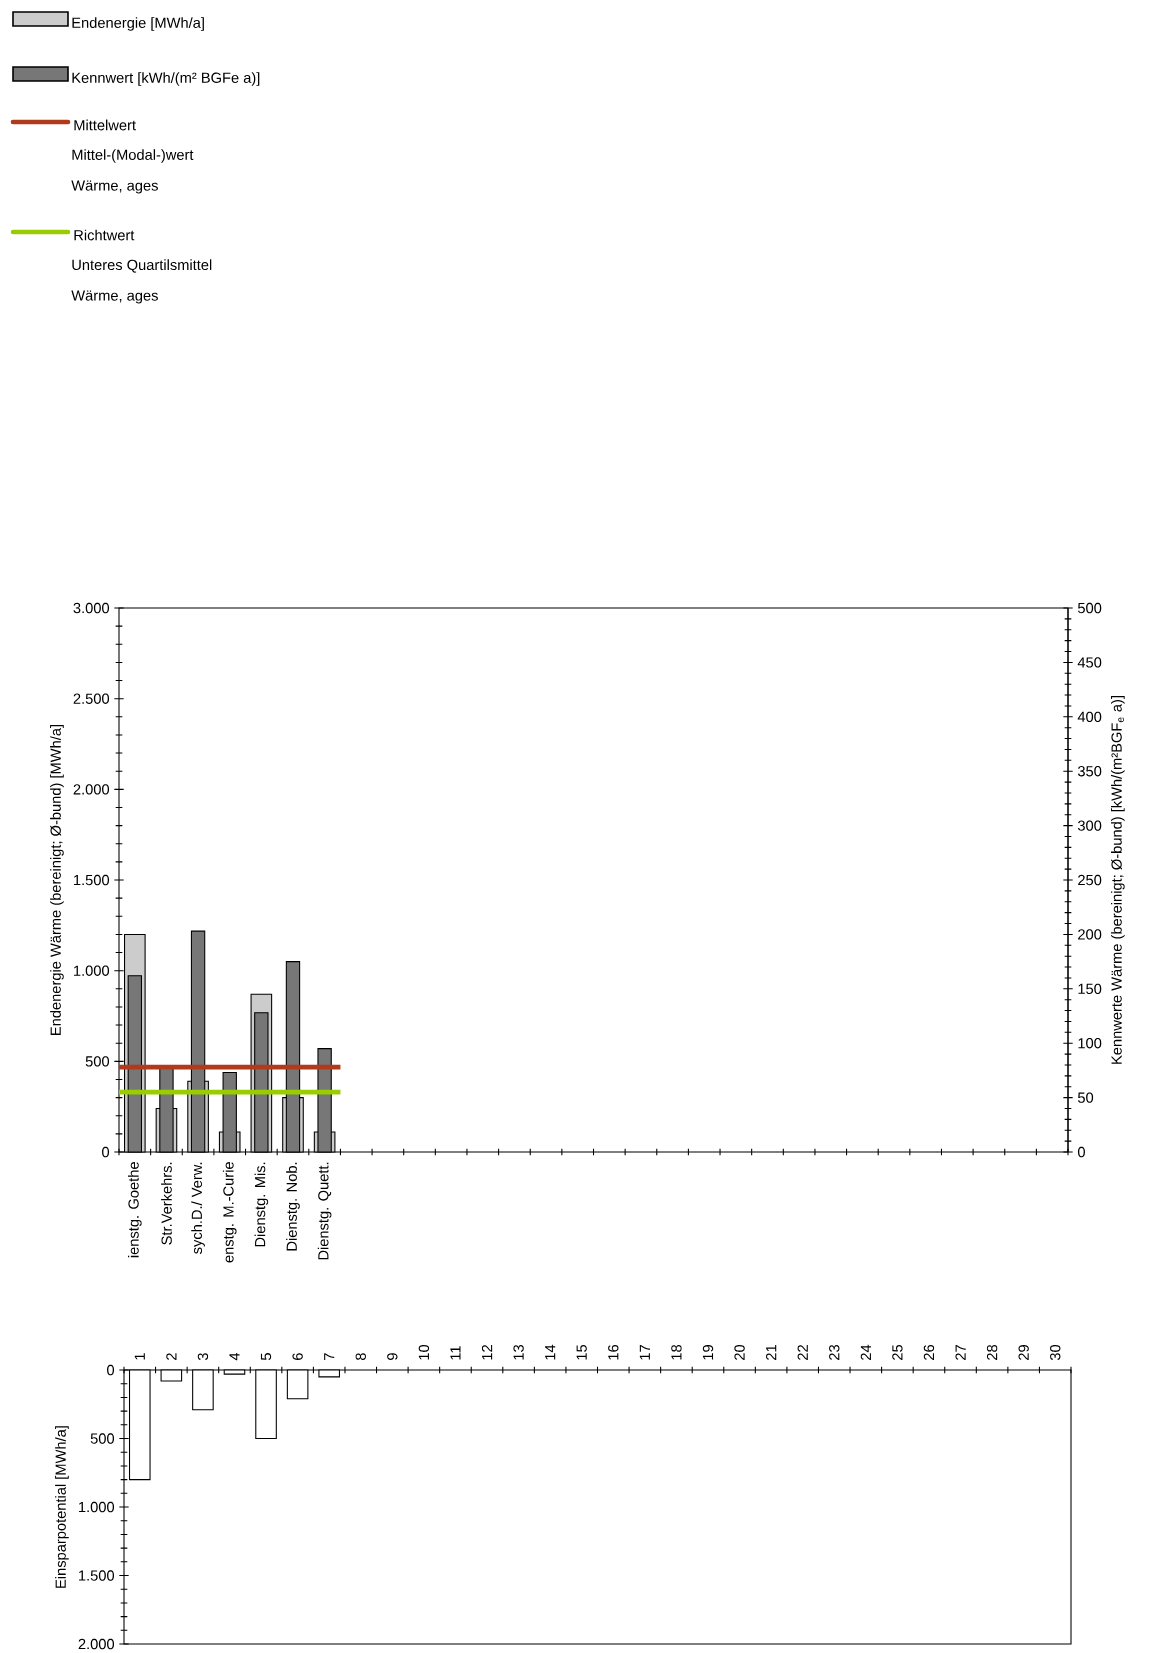  Describe the element at coordinates (293, 1206) in the screenshot. I see `x-tick-label: Dienstg. Nob.` at that location.